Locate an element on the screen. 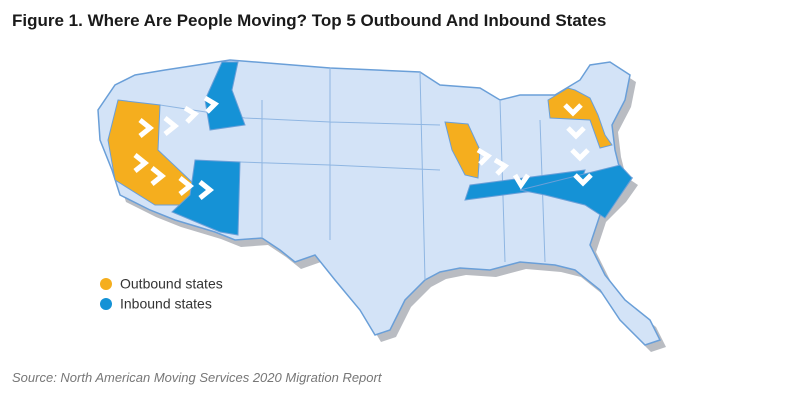  new-york-new-jersey is located at coordinates (580, 118).